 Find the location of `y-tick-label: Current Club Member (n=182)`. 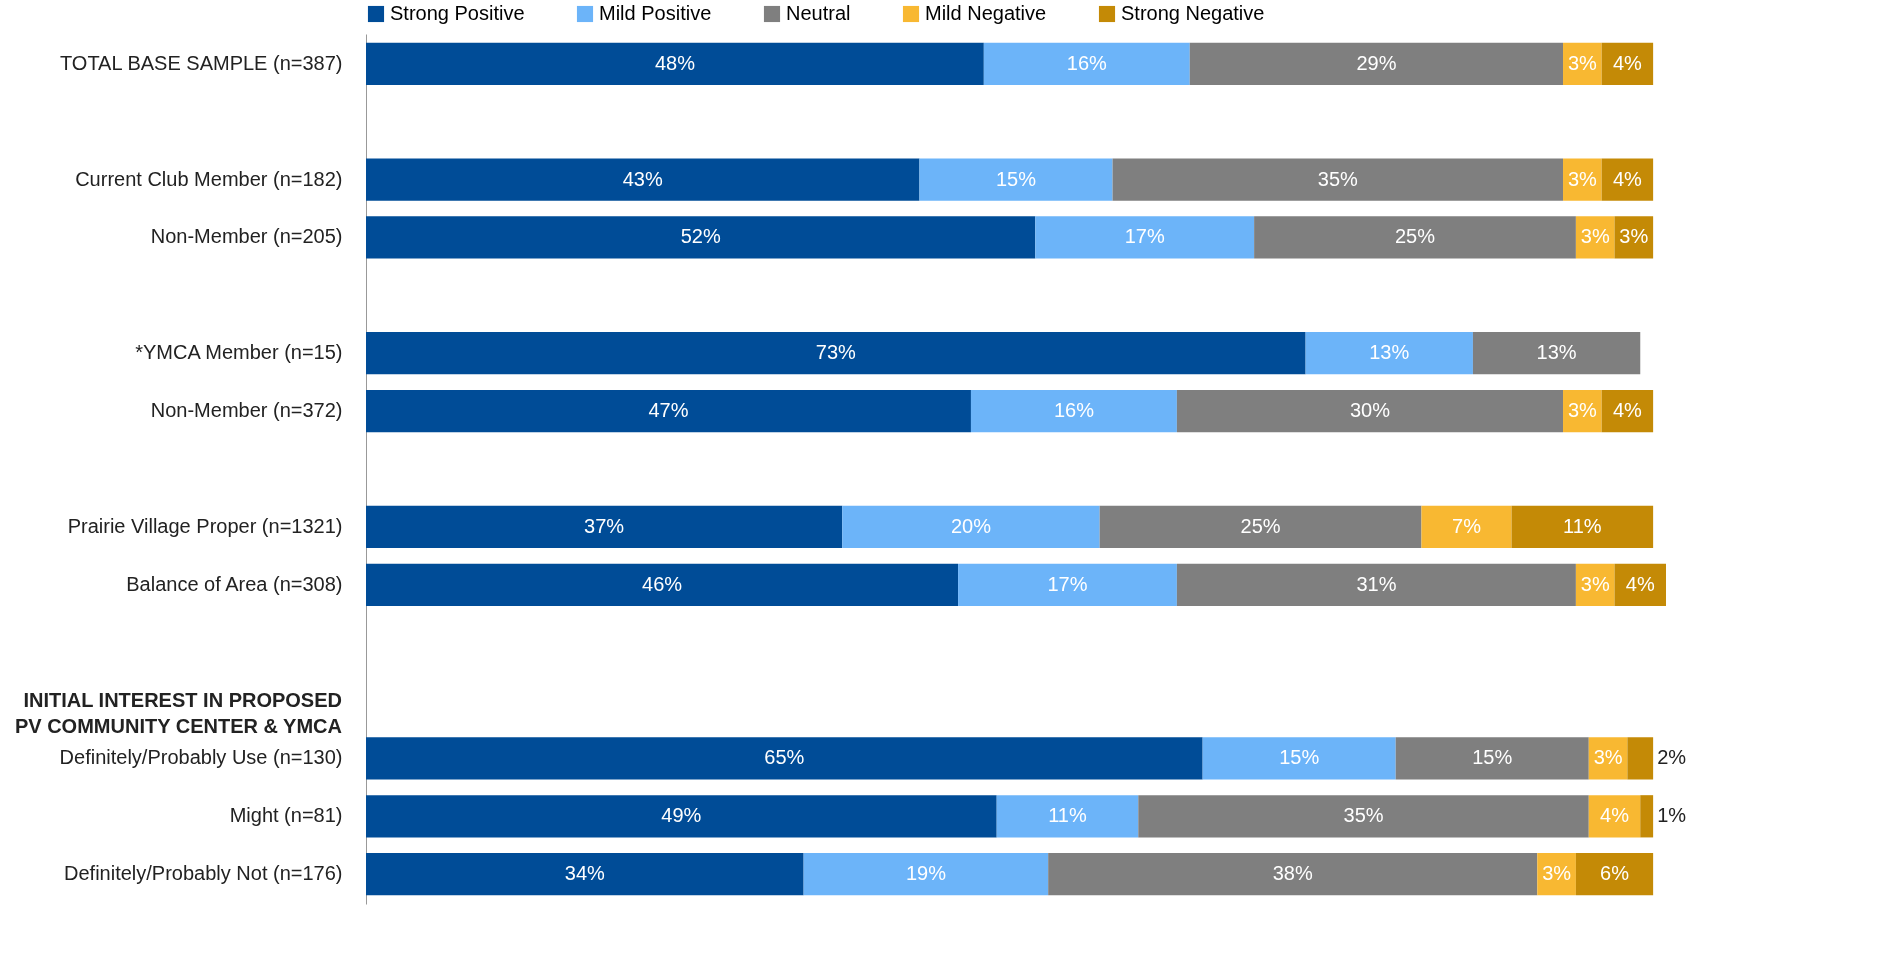

y-tick-label: Current Club Member (n=182) is located at coordinates (209, 178).